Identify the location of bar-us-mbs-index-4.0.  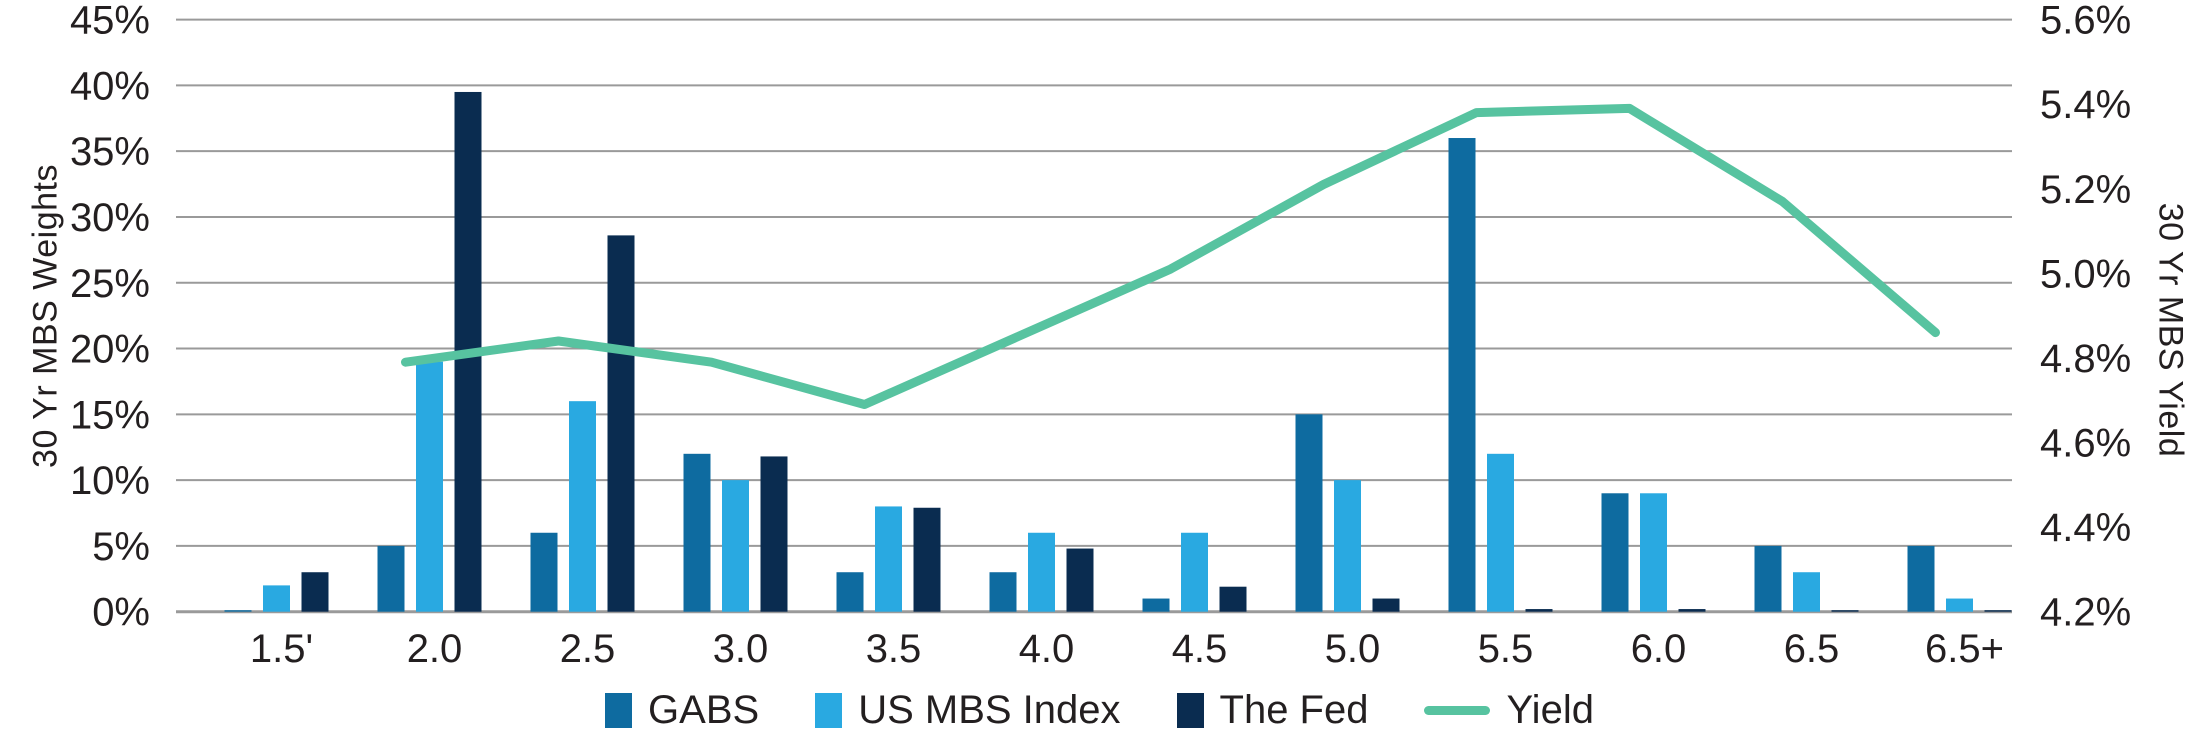
(1041, 572).